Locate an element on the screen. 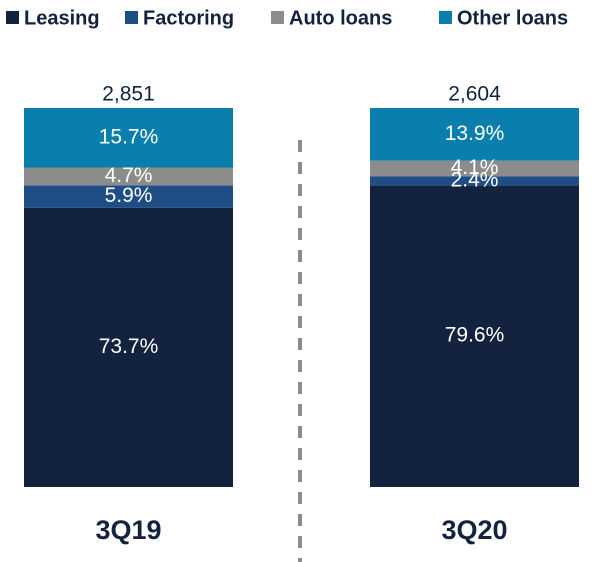  data-label: 5.9% is located at coordinates (129, 195).